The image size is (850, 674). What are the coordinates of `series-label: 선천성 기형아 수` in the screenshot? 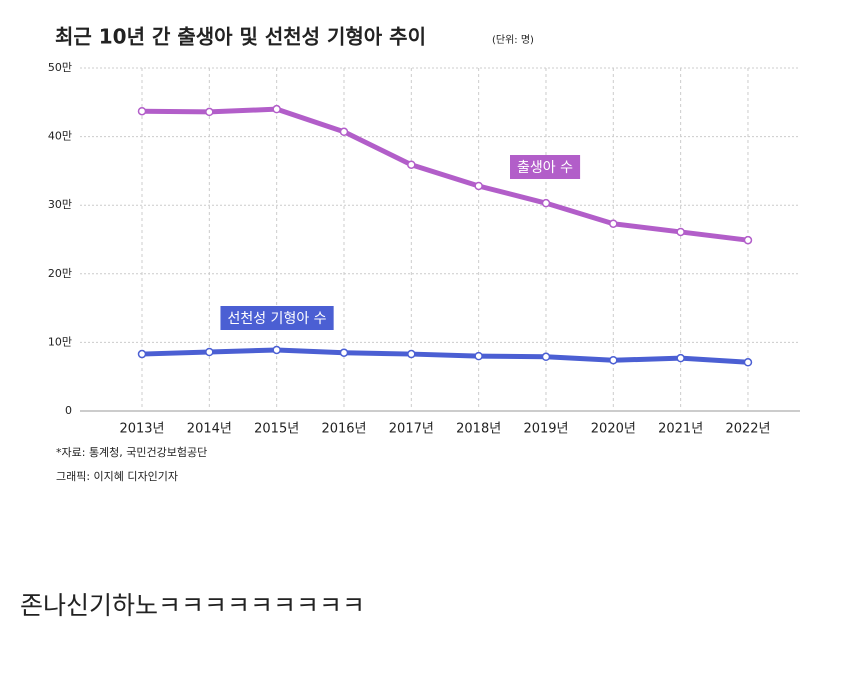 It's located at (277, 318).